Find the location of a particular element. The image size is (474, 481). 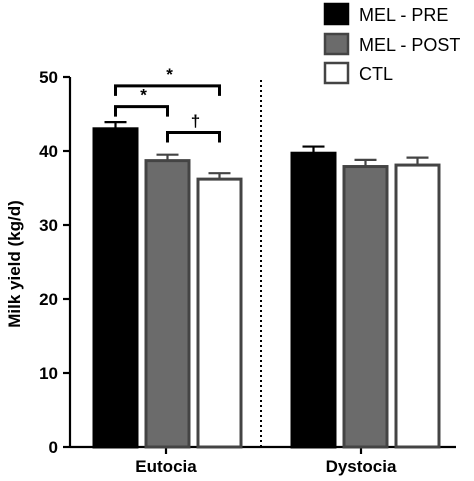

y-tick-label: 0 is located at coordinates (53, 447).